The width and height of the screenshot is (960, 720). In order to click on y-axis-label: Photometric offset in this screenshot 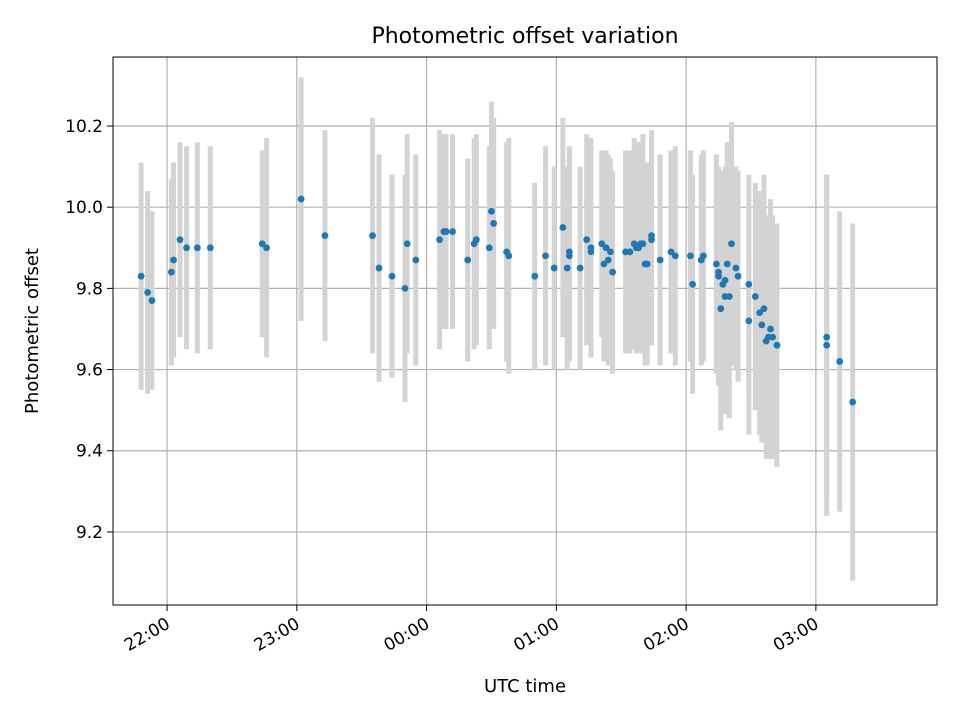, I will do `click(32, 331)`.